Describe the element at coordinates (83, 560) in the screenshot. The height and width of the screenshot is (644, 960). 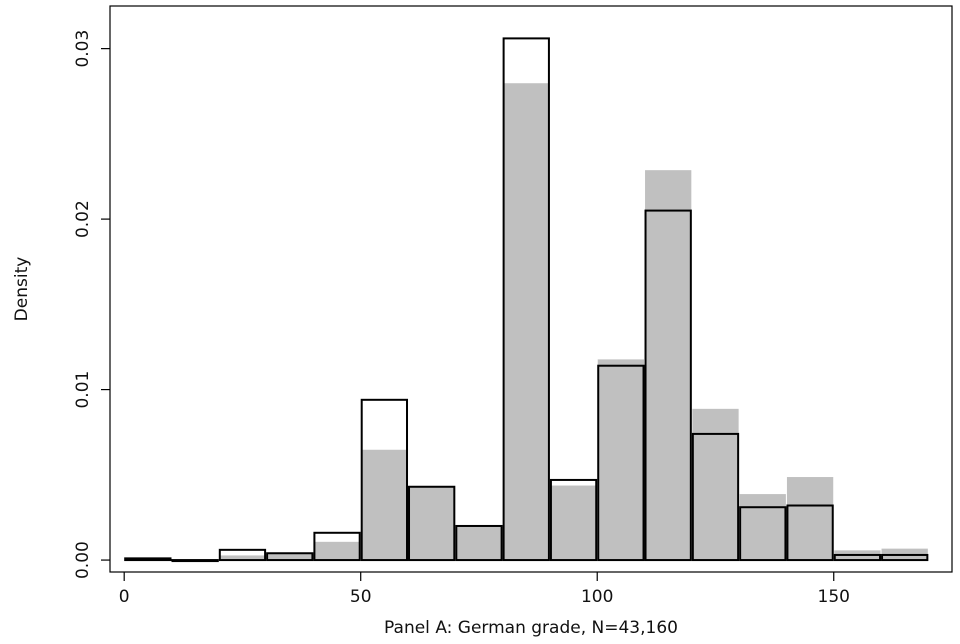
I see `y-tick-label: 0.00` at that location.